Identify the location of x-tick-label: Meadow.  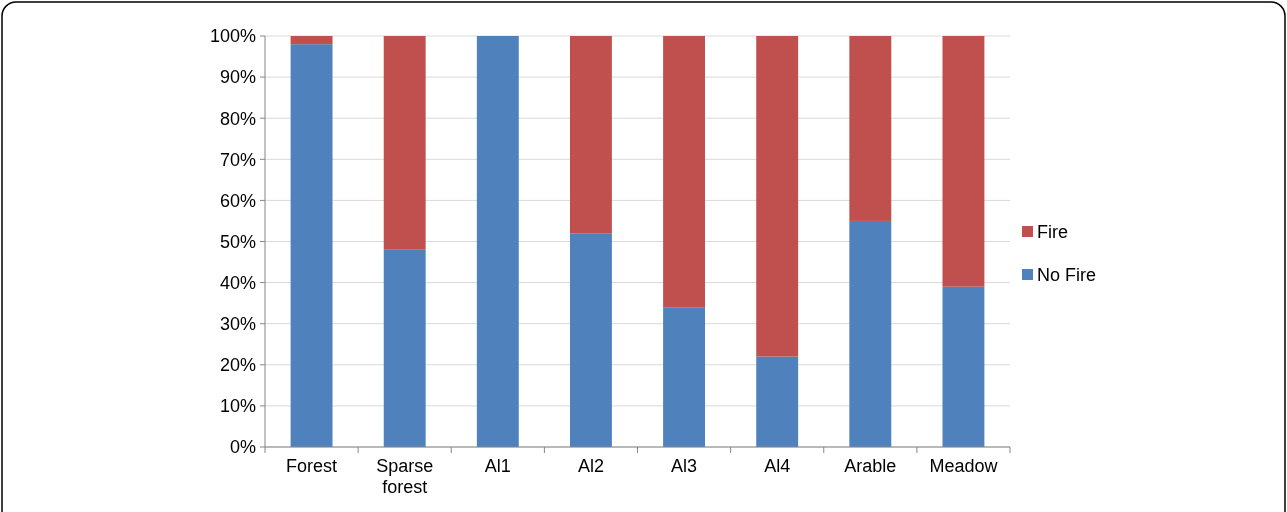
(964, 466).